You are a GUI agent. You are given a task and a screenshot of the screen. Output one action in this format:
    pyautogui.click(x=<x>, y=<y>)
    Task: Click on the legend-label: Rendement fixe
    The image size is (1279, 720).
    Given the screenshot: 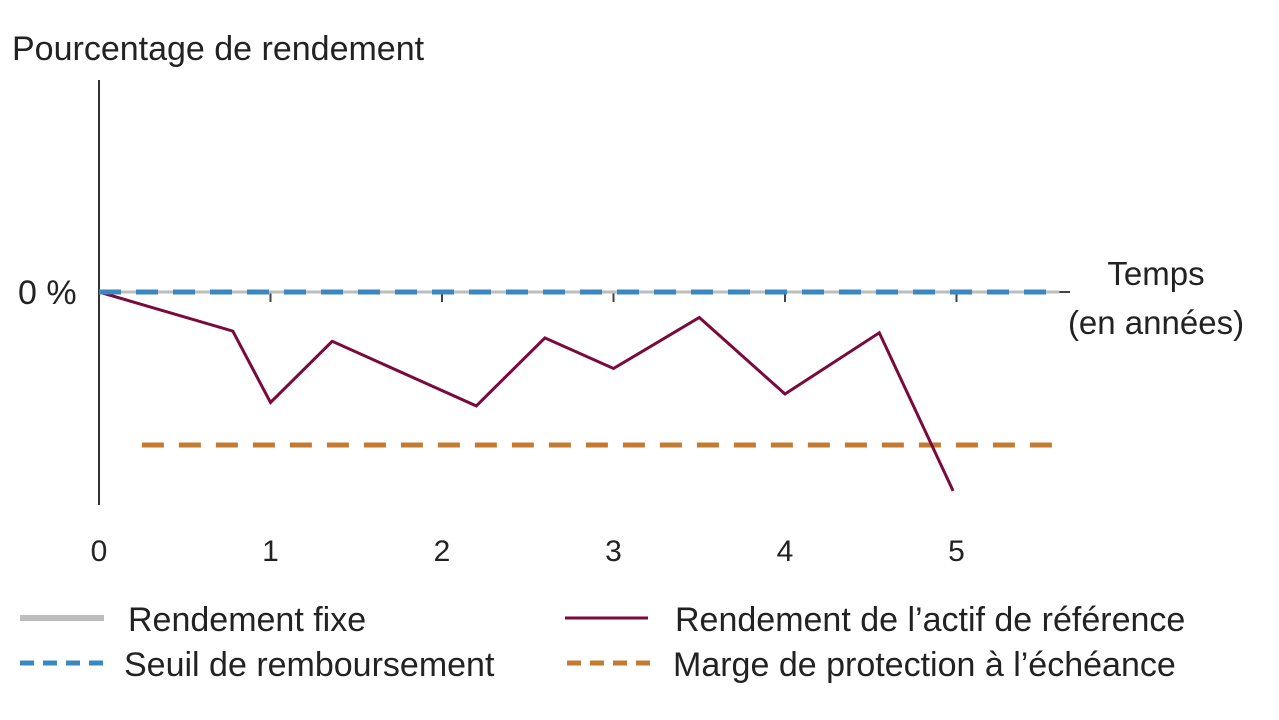 What is the action you would take?
    pyautogui.click(x=247, y=620)
    